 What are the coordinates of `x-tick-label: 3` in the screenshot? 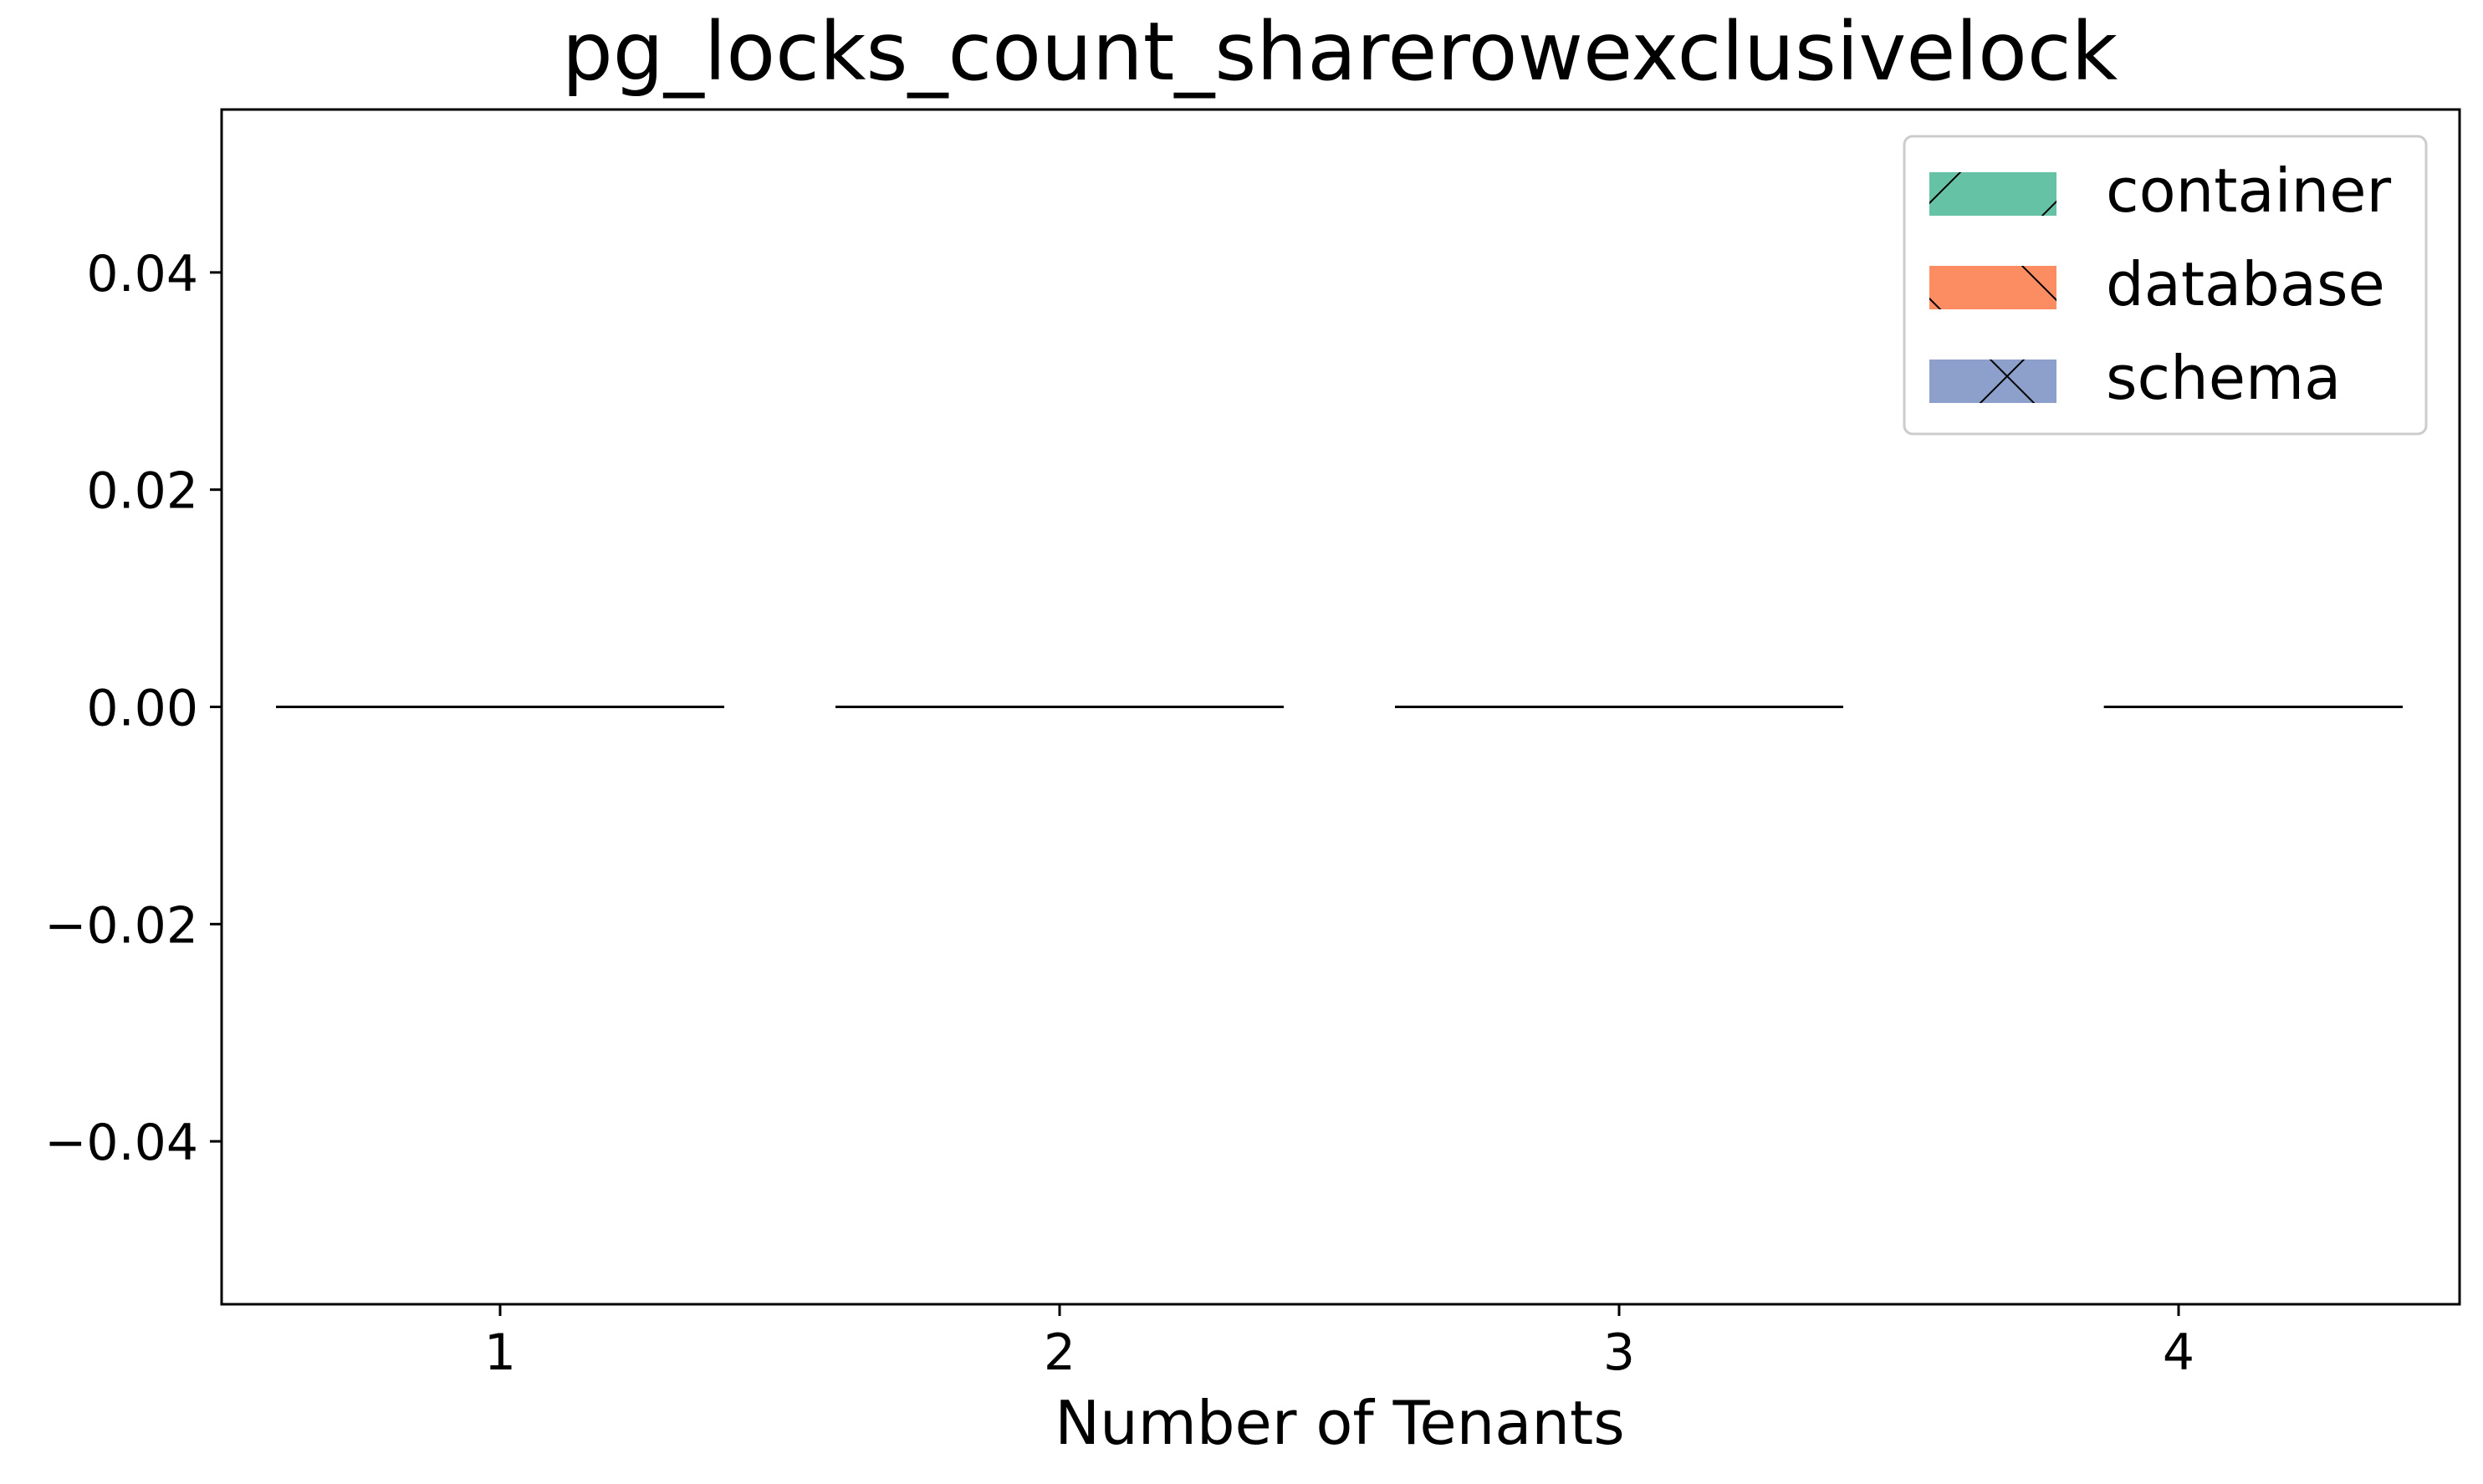 It's located at (1619, 1352).